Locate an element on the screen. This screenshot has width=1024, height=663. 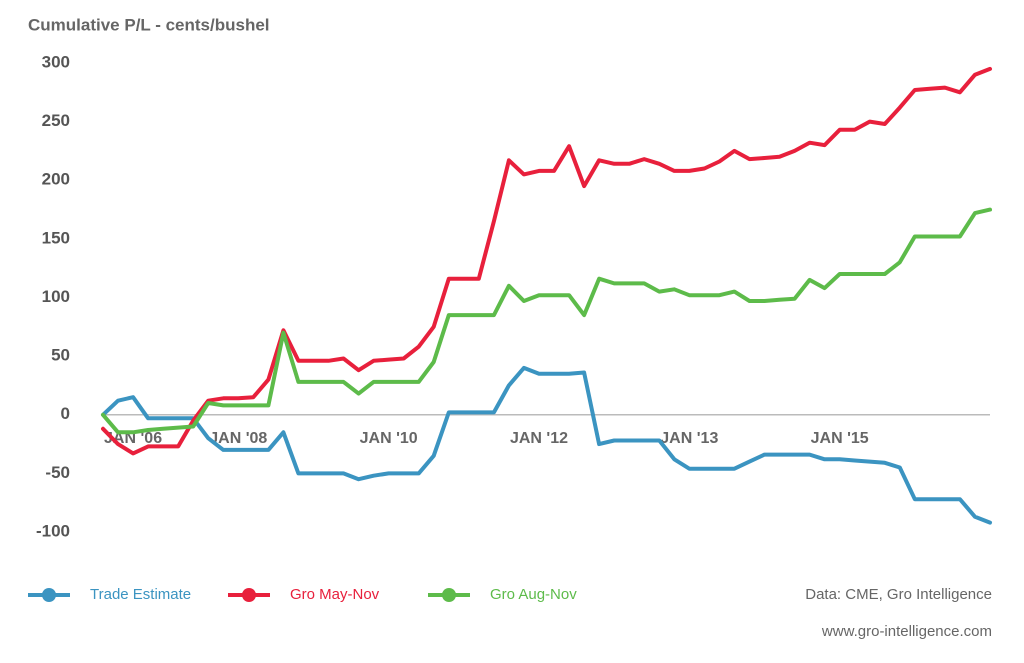
legend-label: Gro May-Nov is located at coordinates (335, 594).